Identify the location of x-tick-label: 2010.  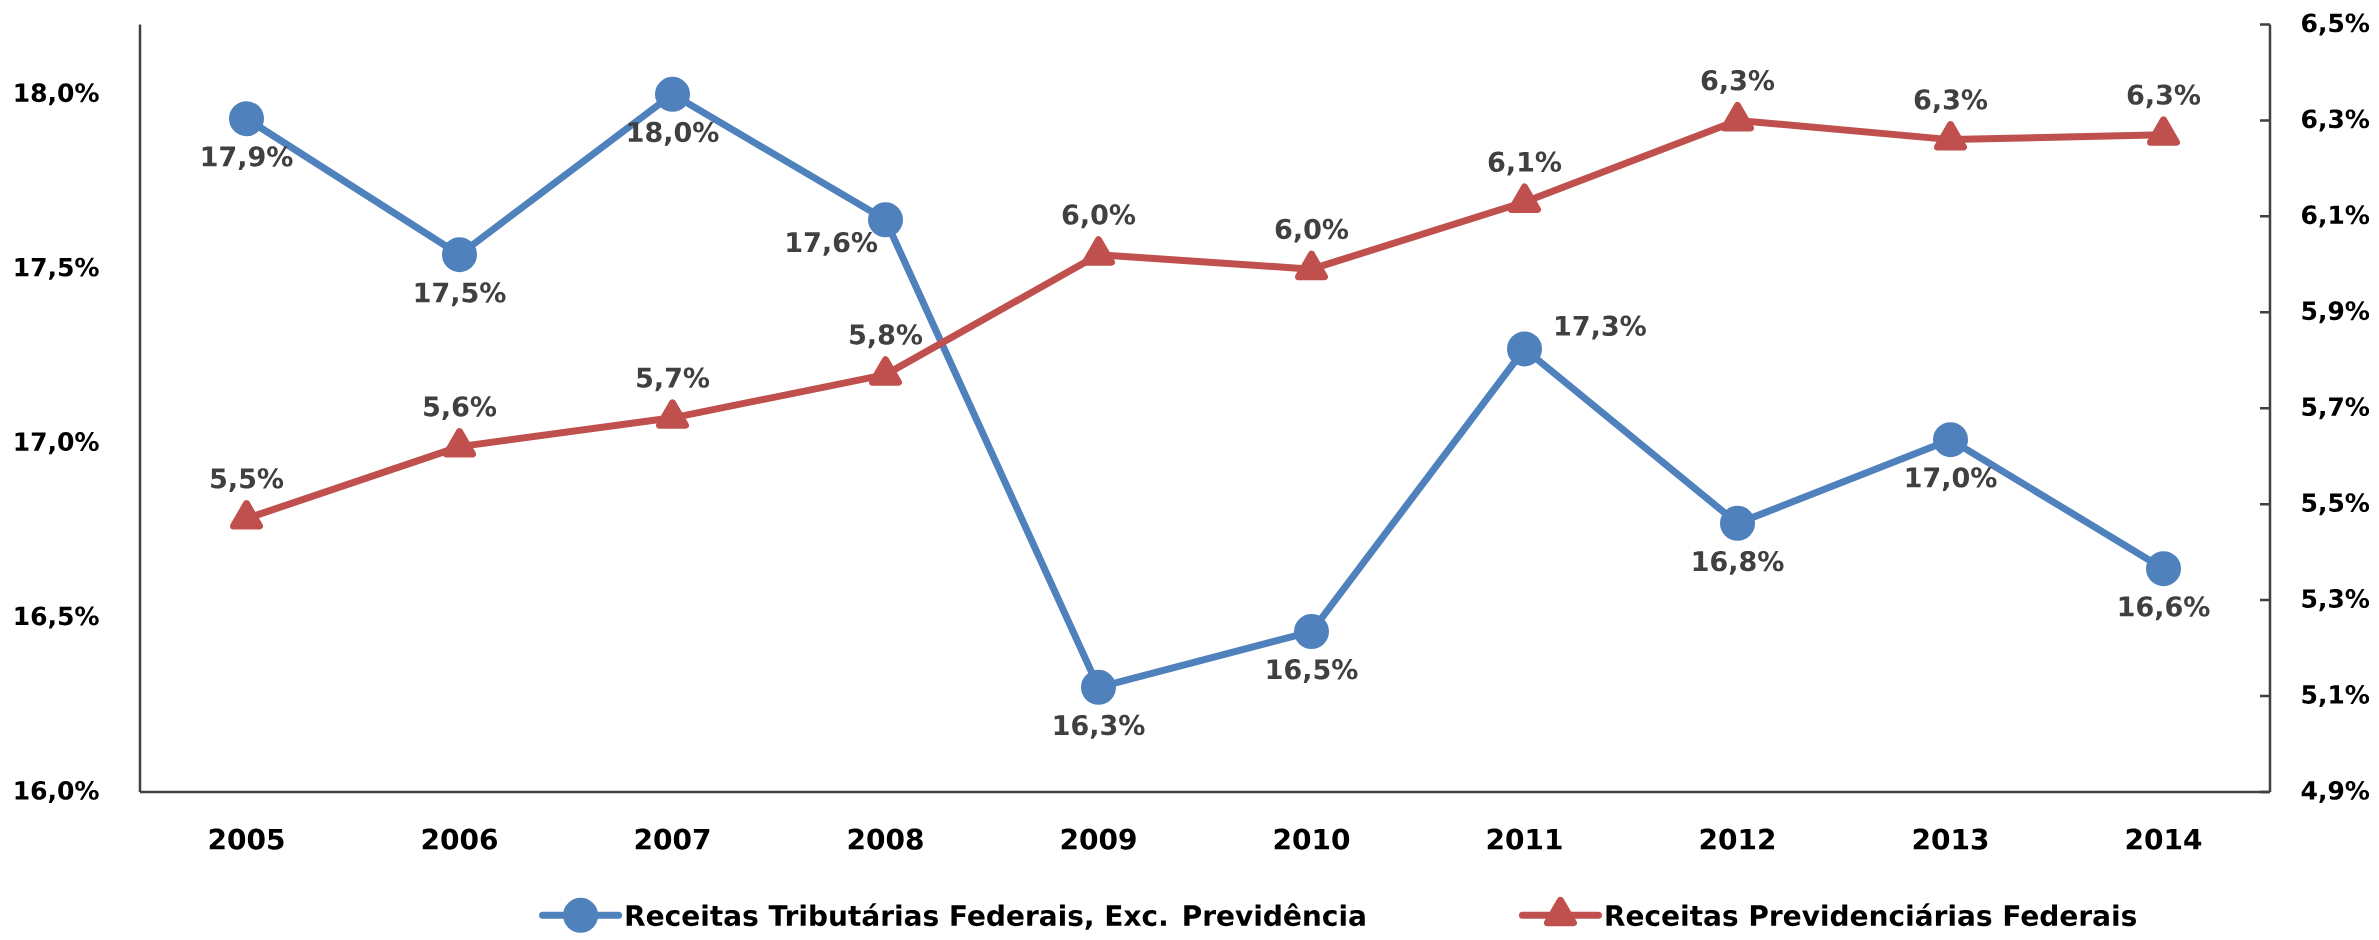
(1312, 839).